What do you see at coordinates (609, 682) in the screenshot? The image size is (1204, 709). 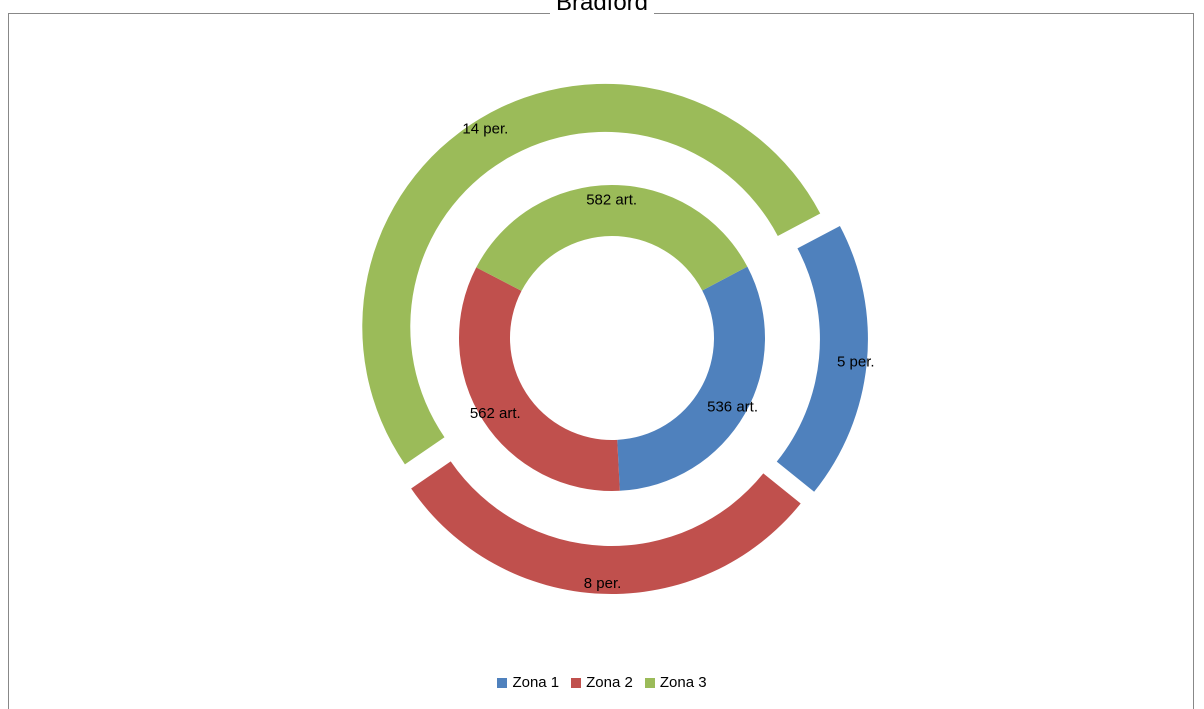 I see `legend-label: Zona 2` at bounding box center [609, 682].